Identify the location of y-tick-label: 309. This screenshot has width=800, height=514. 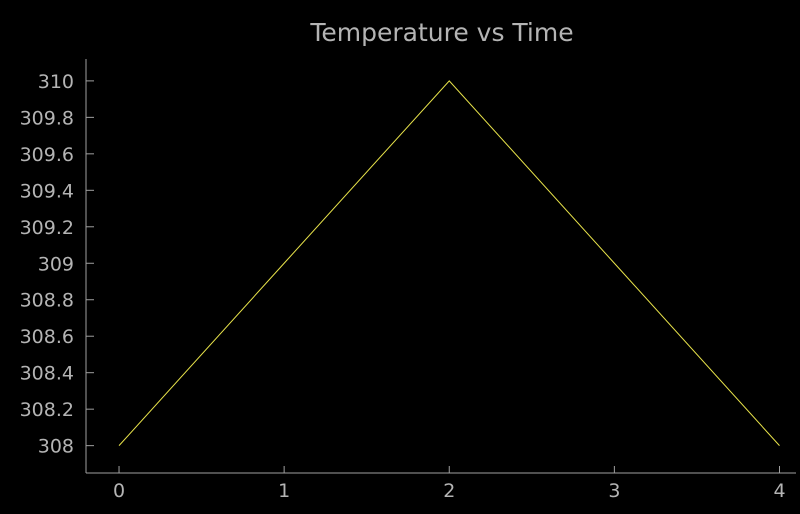
(56, 264).